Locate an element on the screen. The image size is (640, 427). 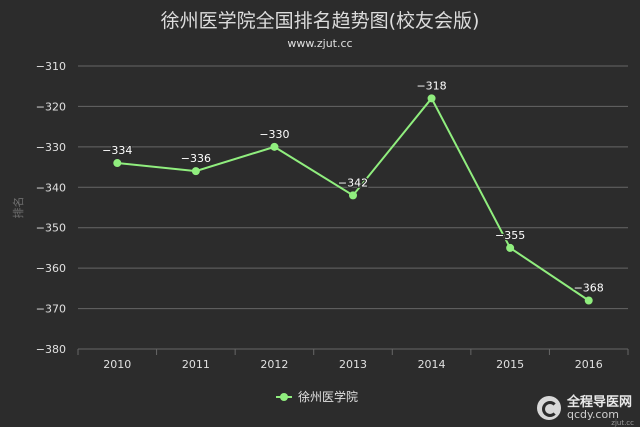
data-label: −336 is located at coordinates (196, 158).